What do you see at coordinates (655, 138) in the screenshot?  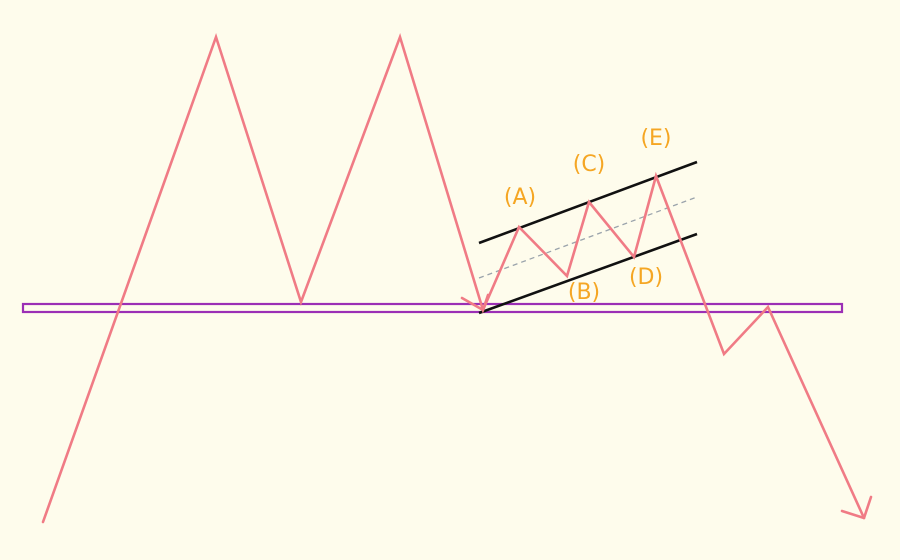 I see `wave-label-e: (E)` at bounding box center [655, 138].